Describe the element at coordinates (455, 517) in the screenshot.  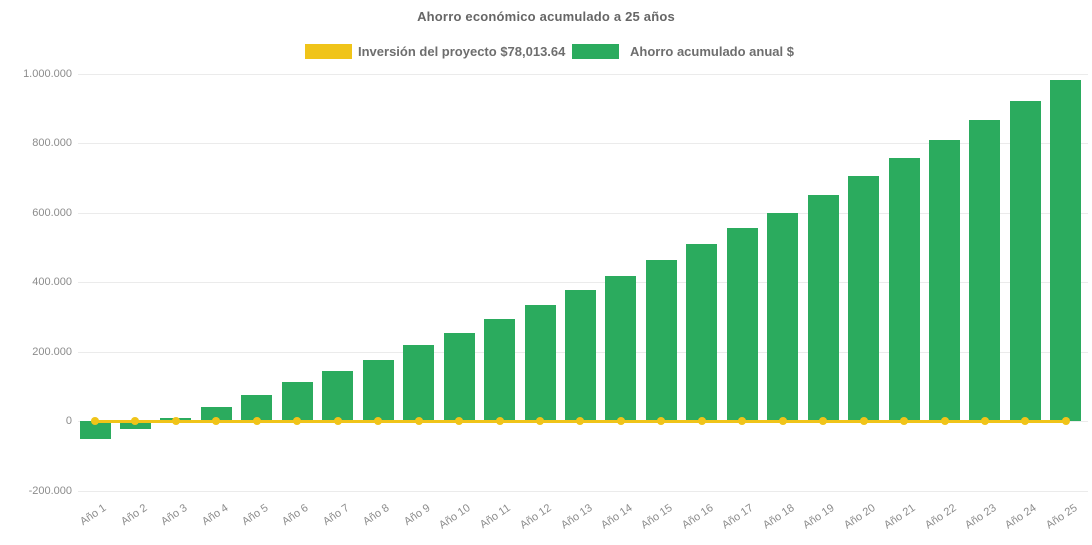
I see `x-axis-label-10: Año 10` at that location.